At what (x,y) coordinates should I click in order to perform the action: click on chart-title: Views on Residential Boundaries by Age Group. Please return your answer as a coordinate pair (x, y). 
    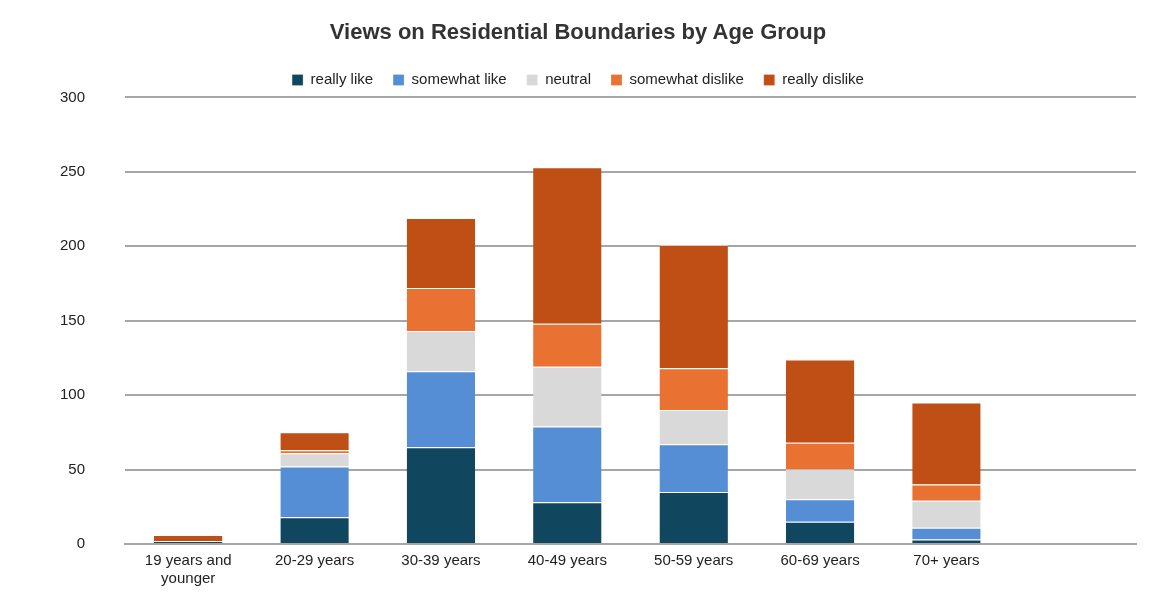
    Looking at the image, I should click on (578, 32).